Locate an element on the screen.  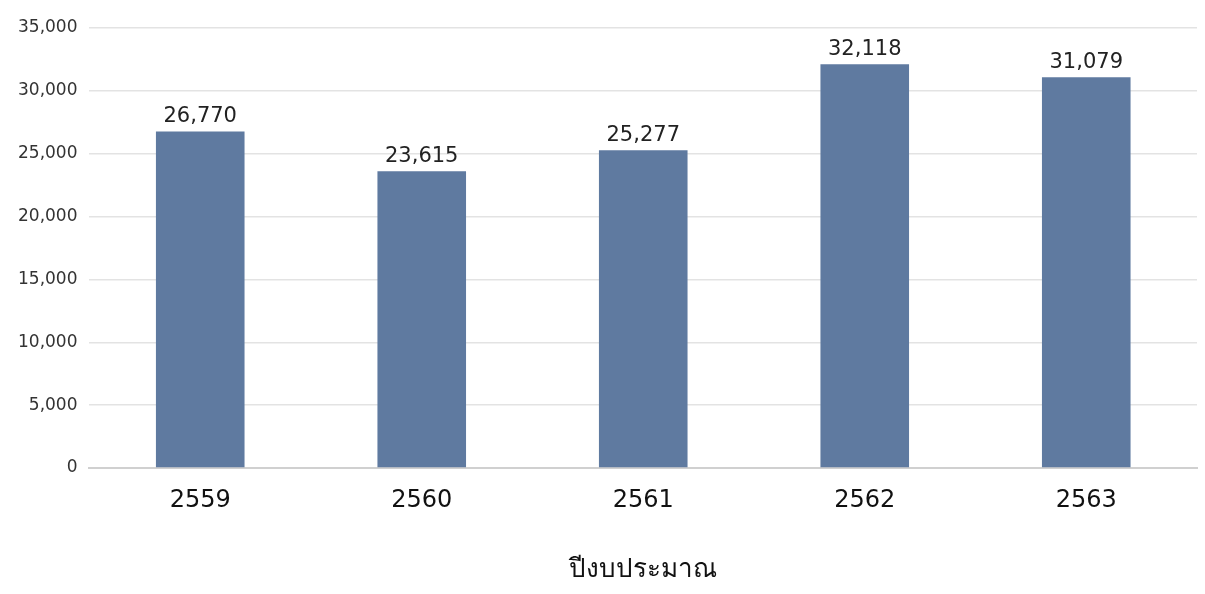
x-tick-label: 2561 is located at coordinates (643, 498).